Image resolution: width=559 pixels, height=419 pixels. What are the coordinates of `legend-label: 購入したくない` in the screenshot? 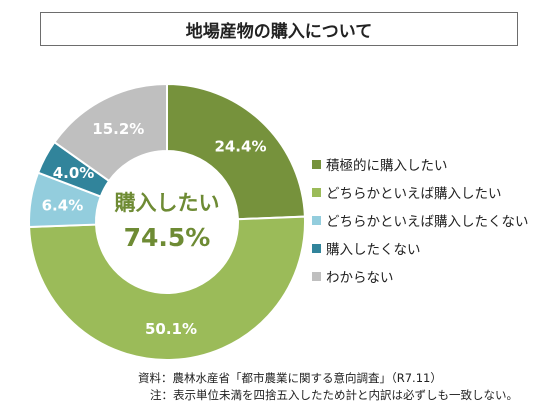 It's located at (373, 250).